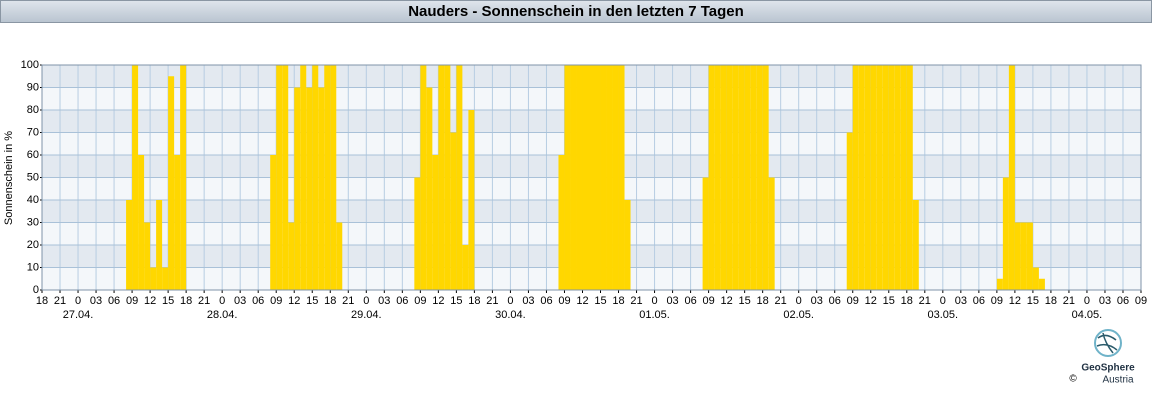  I want to click on date-label: 28.04., so click(222, 315).